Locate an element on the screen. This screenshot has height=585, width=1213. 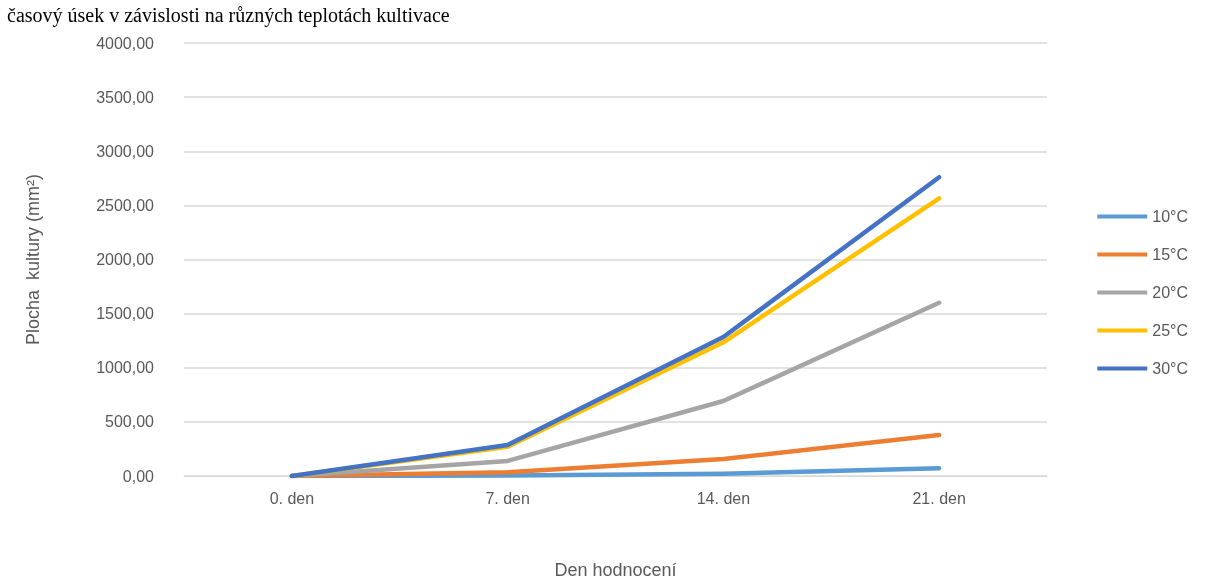
legend-label: 30°C is located at coordinates (1170, 368).